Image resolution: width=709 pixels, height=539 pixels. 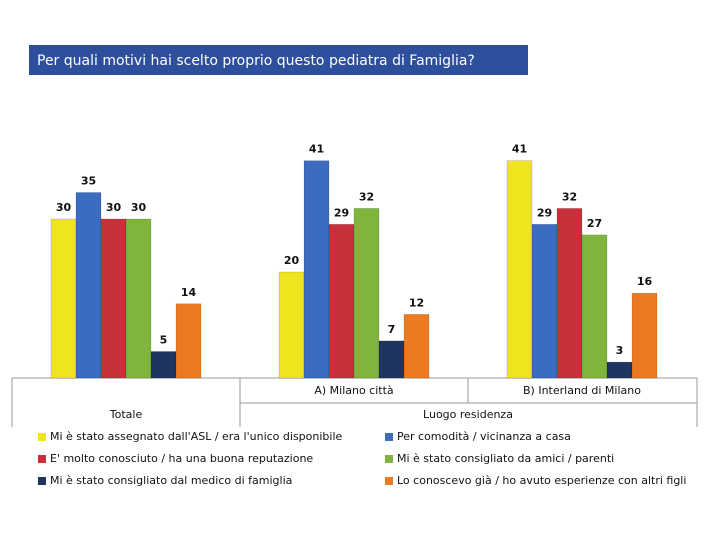 What do you see at coordinates (594, 223) in the screenshot?
I see `data-label: 27` at bounding box center [594, 223].